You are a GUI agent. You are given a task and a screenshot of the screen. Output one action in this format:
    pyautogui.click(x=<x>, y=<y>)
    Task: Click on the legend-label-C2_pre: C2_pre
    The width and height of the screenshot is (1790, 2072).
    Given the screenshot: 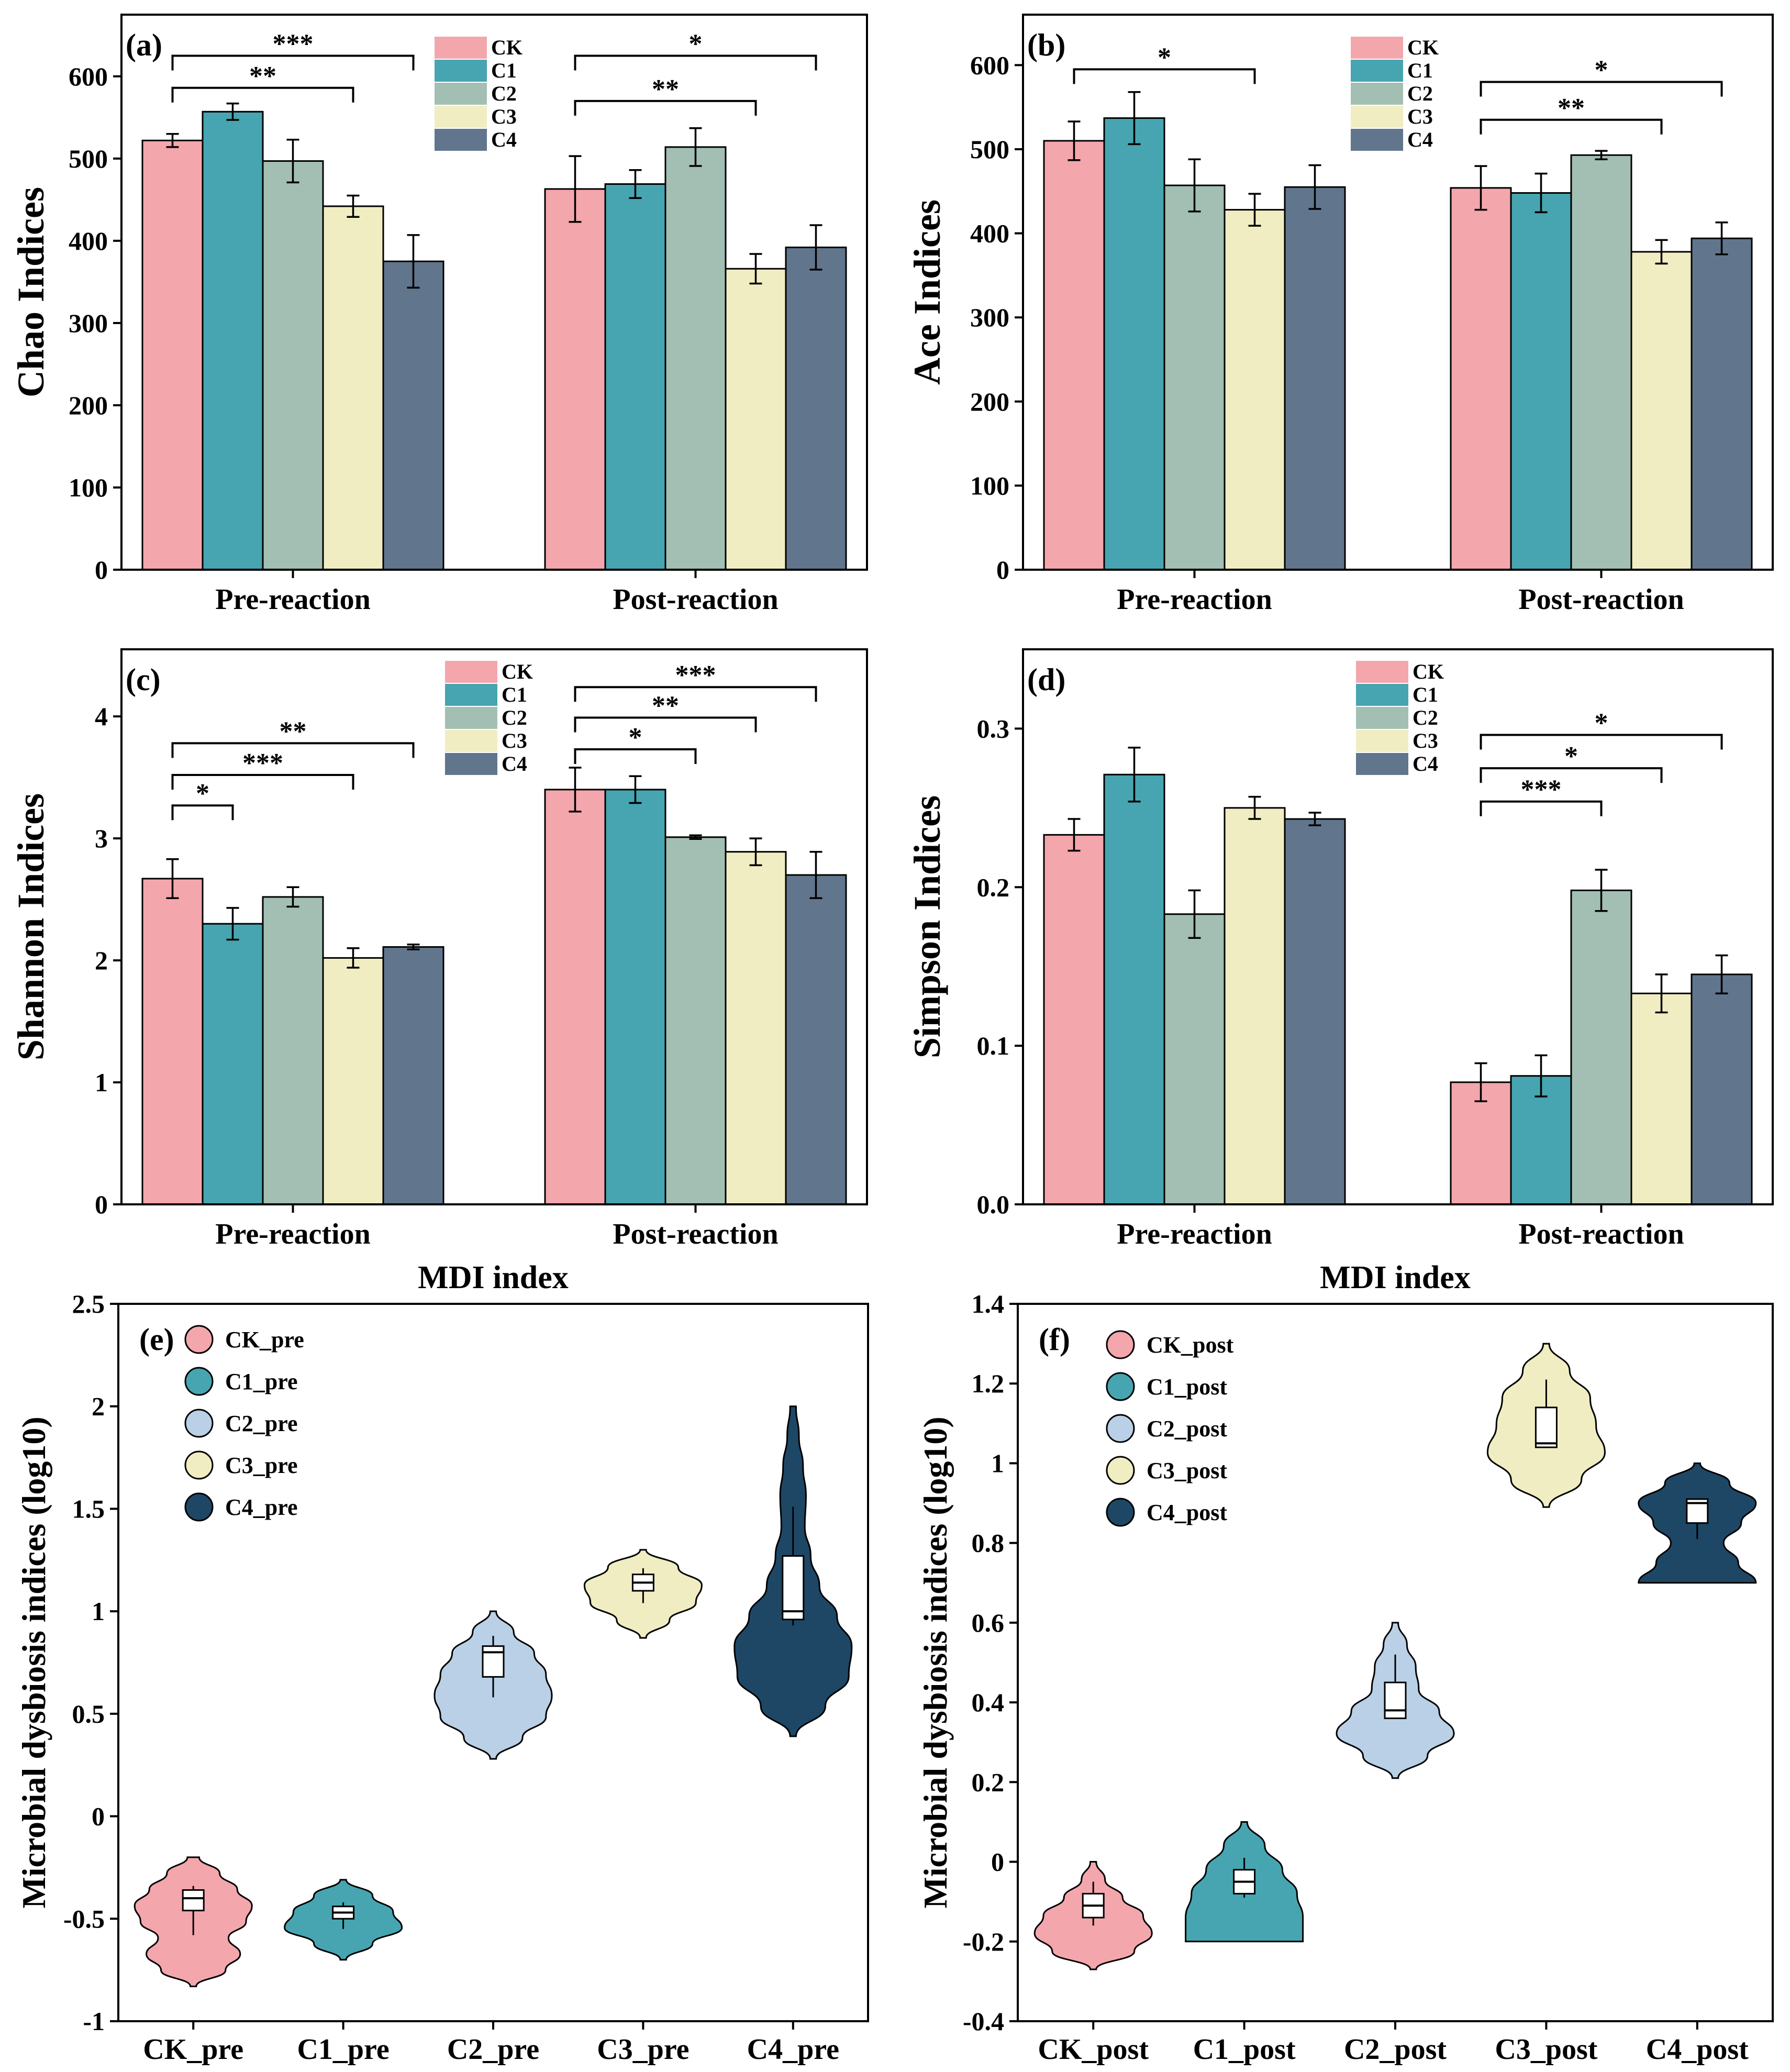 What is the action you would take?
    pyautogui.click(x=261, y=1423)
    